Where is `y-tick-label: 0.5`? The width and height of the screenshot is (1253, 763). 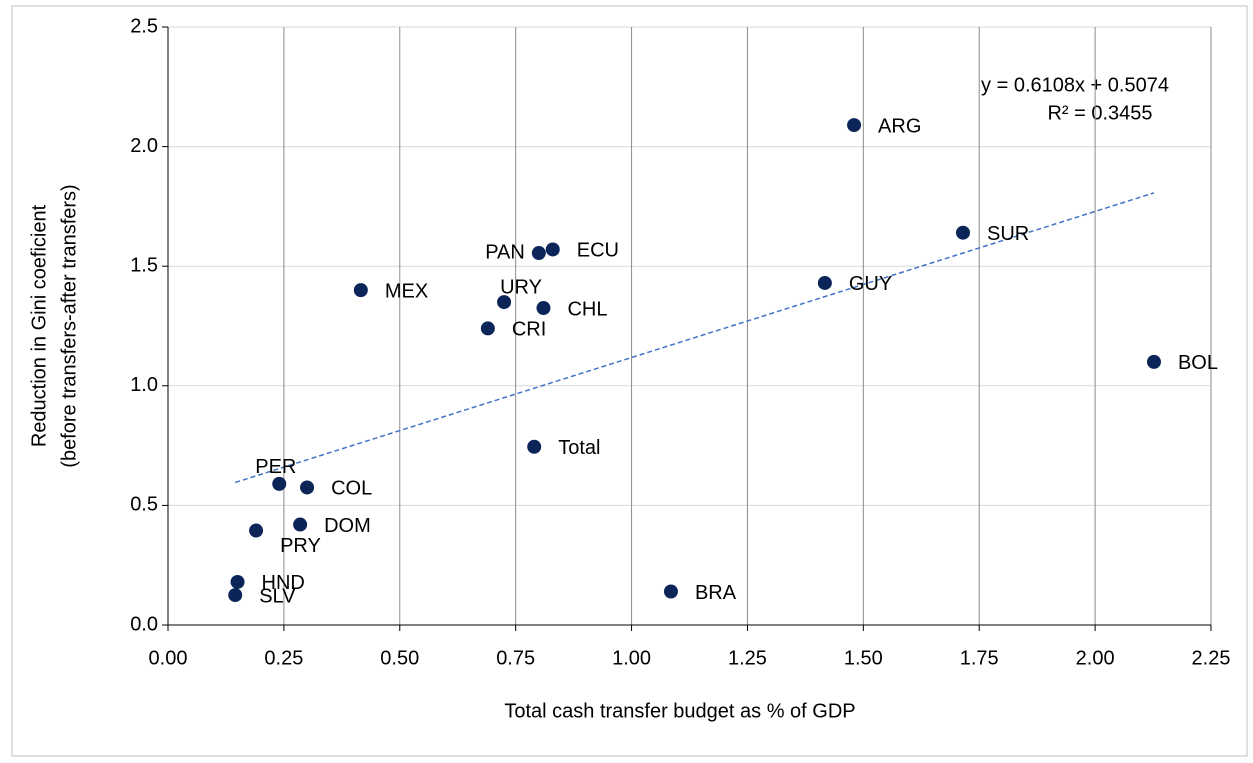 y-tick-label: 0.5 is located at coordinates (144, 505).